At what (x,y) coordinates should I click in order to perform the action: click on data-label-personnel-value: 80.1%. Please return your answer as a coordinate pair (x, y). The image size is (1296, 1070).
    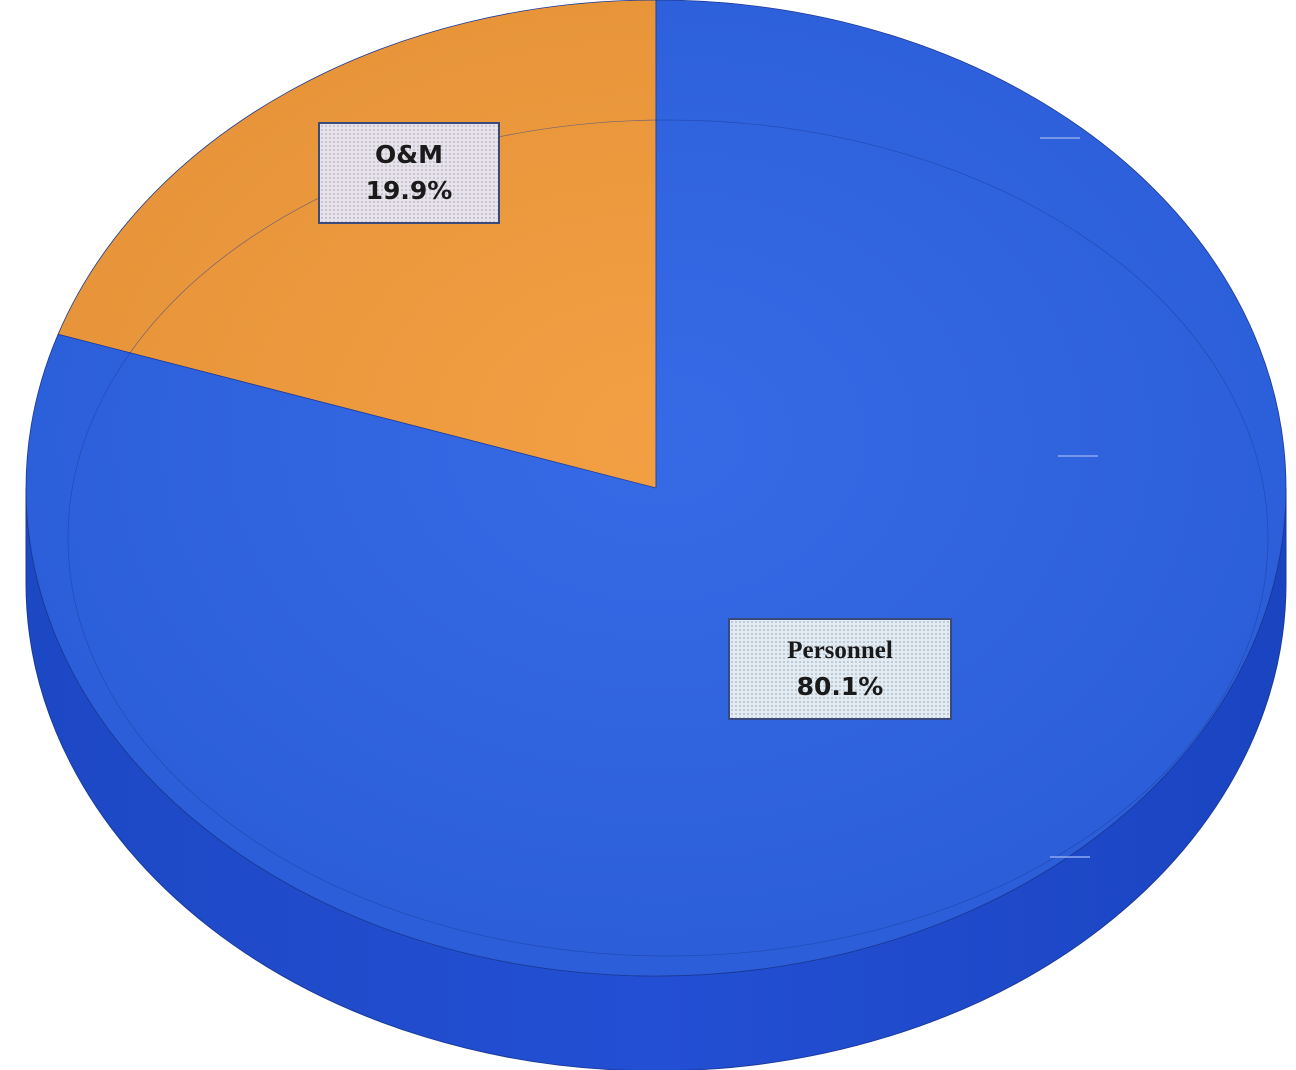
    Looking at the image, I should click on (840, 686).